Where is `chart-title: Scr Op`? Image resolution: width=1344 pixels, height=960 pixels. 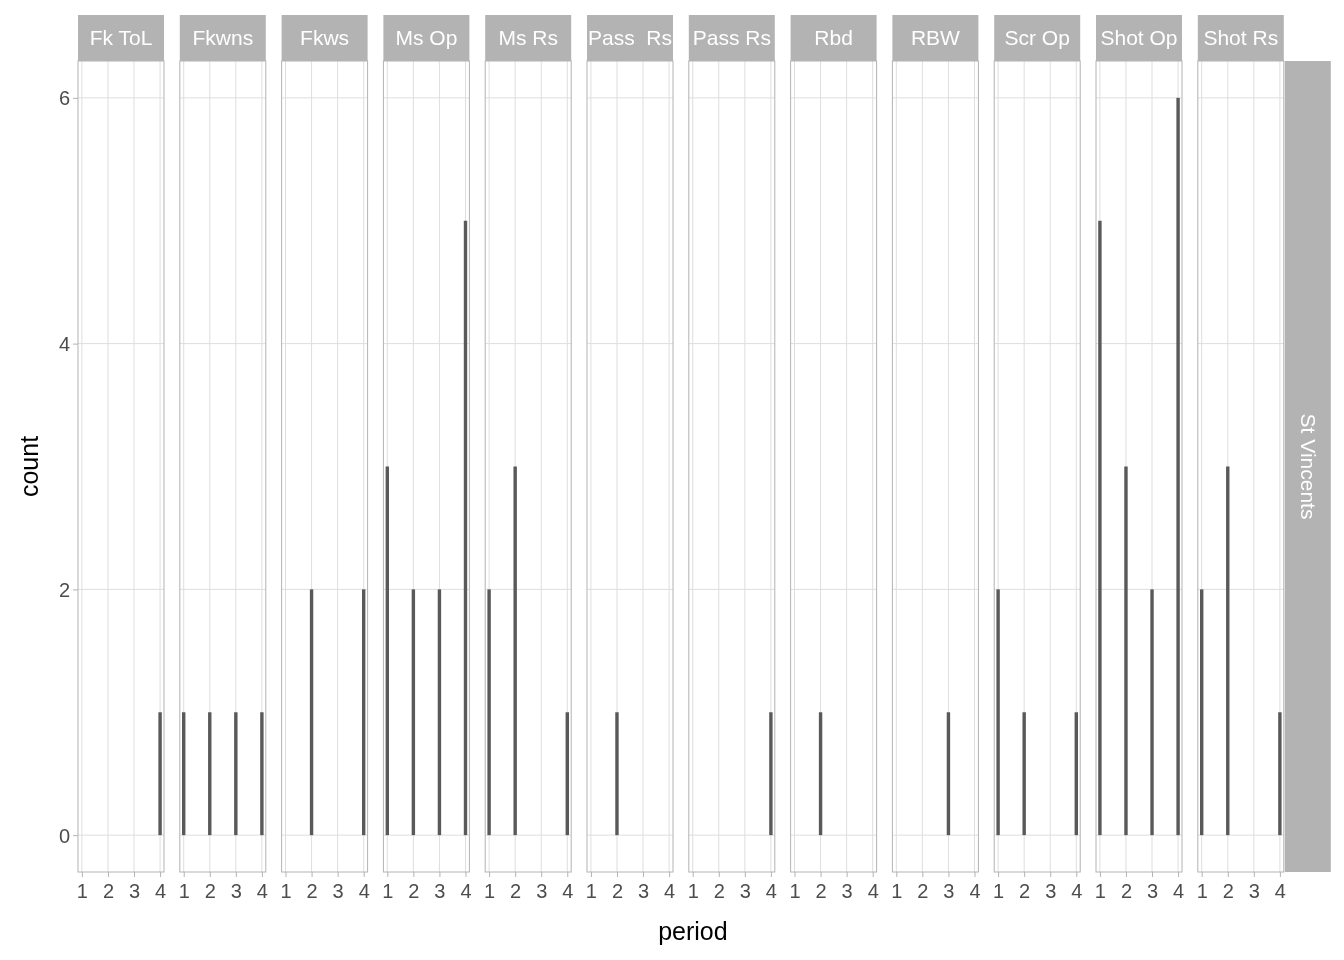
chart-title: Scr Op is located at coordinates (1037, 37).